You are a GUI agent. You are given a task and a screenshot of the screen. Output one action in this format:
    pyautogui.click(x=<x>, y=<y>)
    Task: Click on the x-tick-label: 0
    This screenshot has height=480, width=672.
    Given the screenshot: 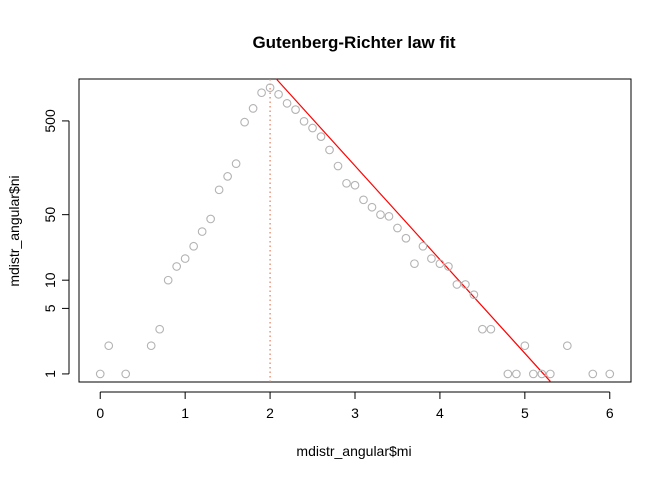 What is the action you would take?
    pyautogui.click(x=100, y=413)
    